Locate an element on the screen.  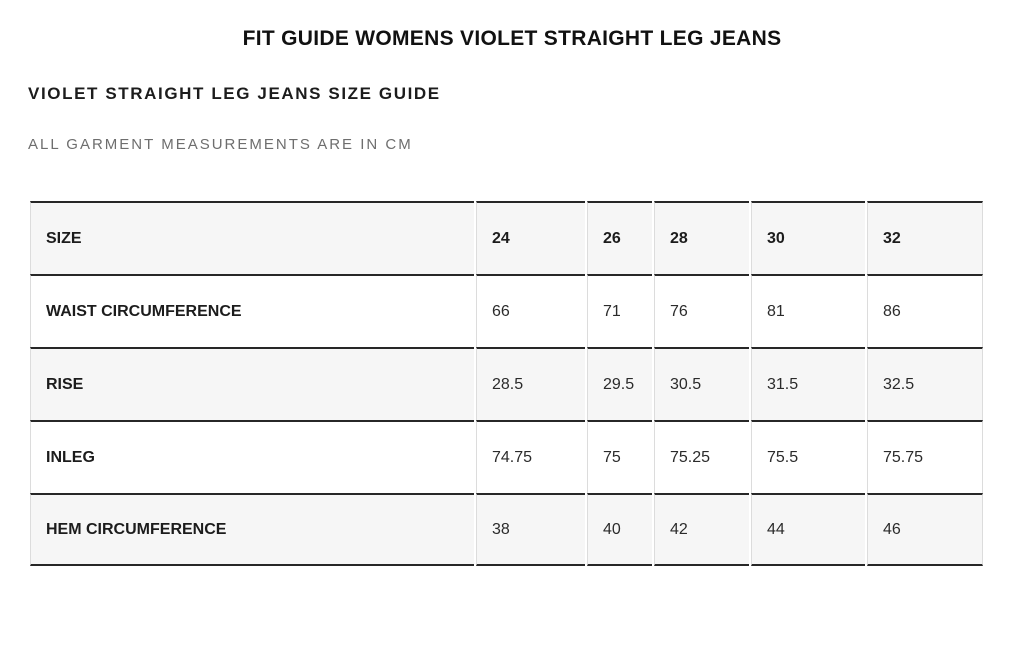
section-heading: VIOLET STRAIGHT LEG JEANS SIZE GUIDE is located at coordinates (234, 93).